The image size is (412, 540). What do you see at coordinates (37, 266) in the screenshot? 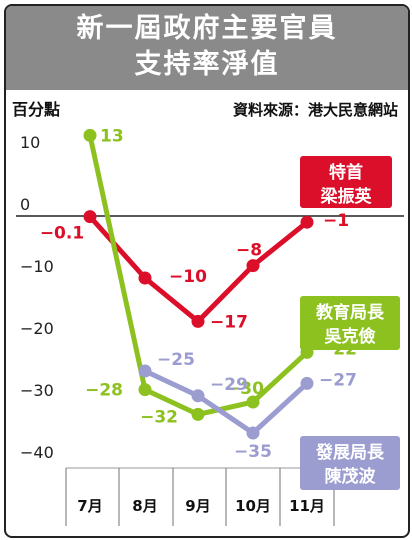
I see `y-tick-label: −10` at bounding box center [37, 266].